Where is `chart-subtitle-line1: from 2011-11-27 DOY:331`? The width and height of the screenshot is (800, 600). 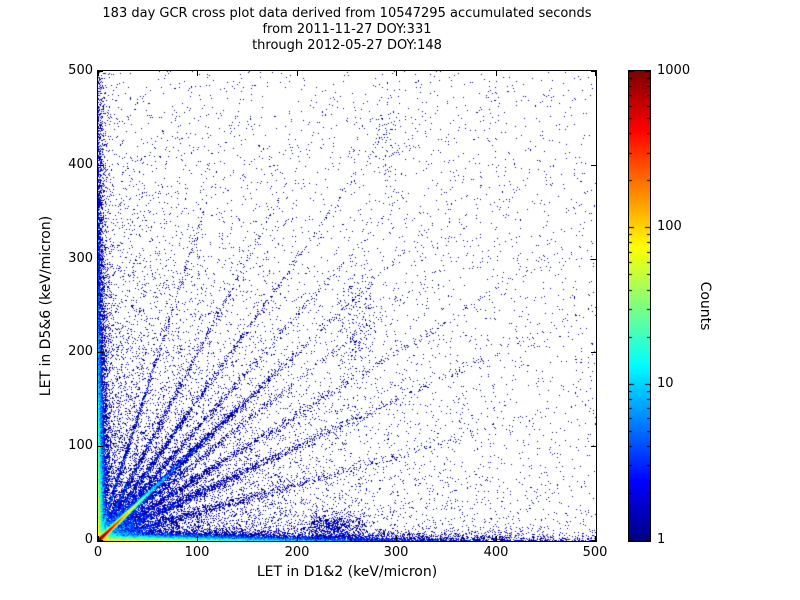 chart-subtitle-line1: from 2011-11-27 DOY:331 is located at coordinates (347, 29).